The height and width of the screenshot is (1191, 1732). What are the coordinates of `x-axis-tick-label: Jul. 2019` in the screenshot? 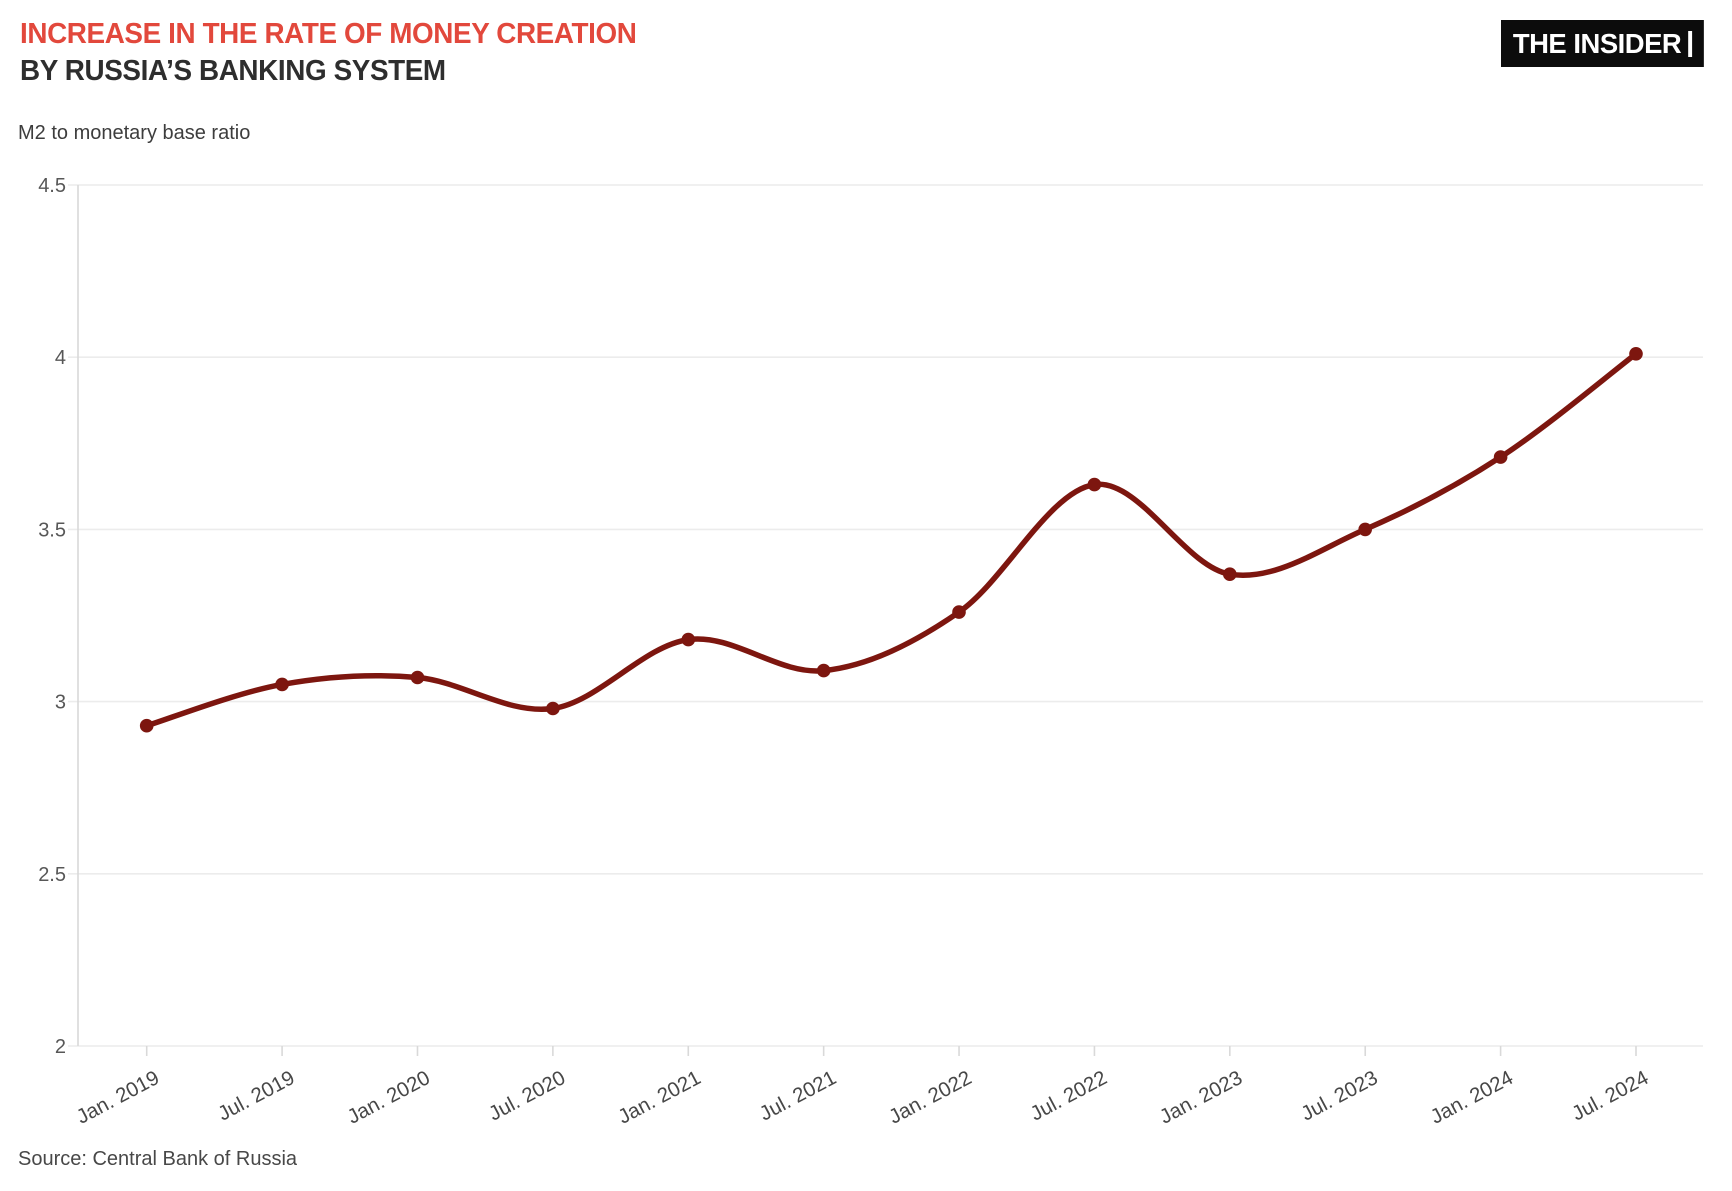 It's located at (256, 1095).